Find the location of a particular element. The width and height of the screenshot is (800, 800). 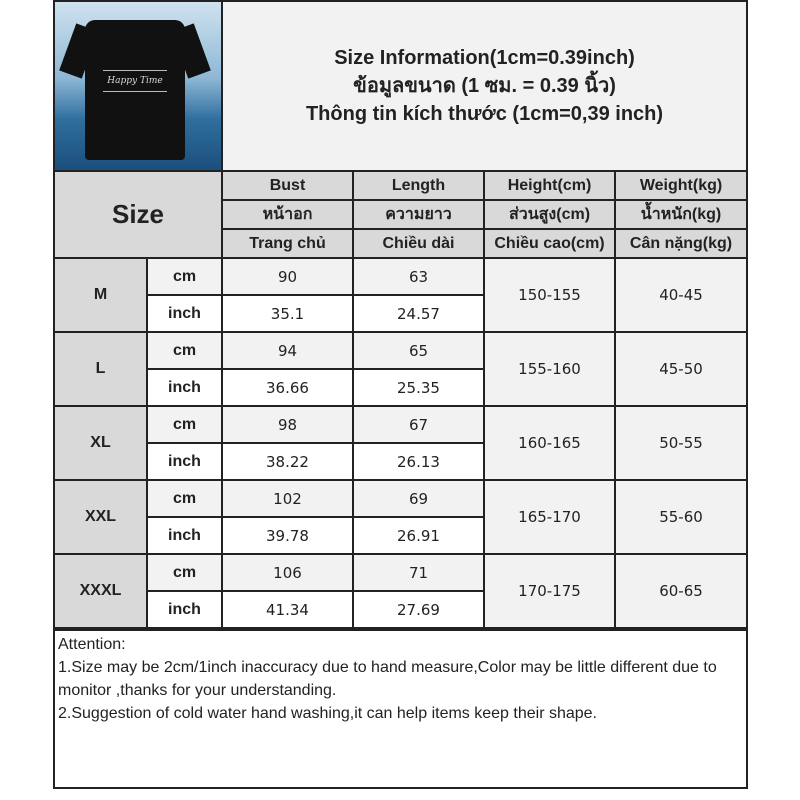

height-range: 150-155 is located at coordinates (549, 295).